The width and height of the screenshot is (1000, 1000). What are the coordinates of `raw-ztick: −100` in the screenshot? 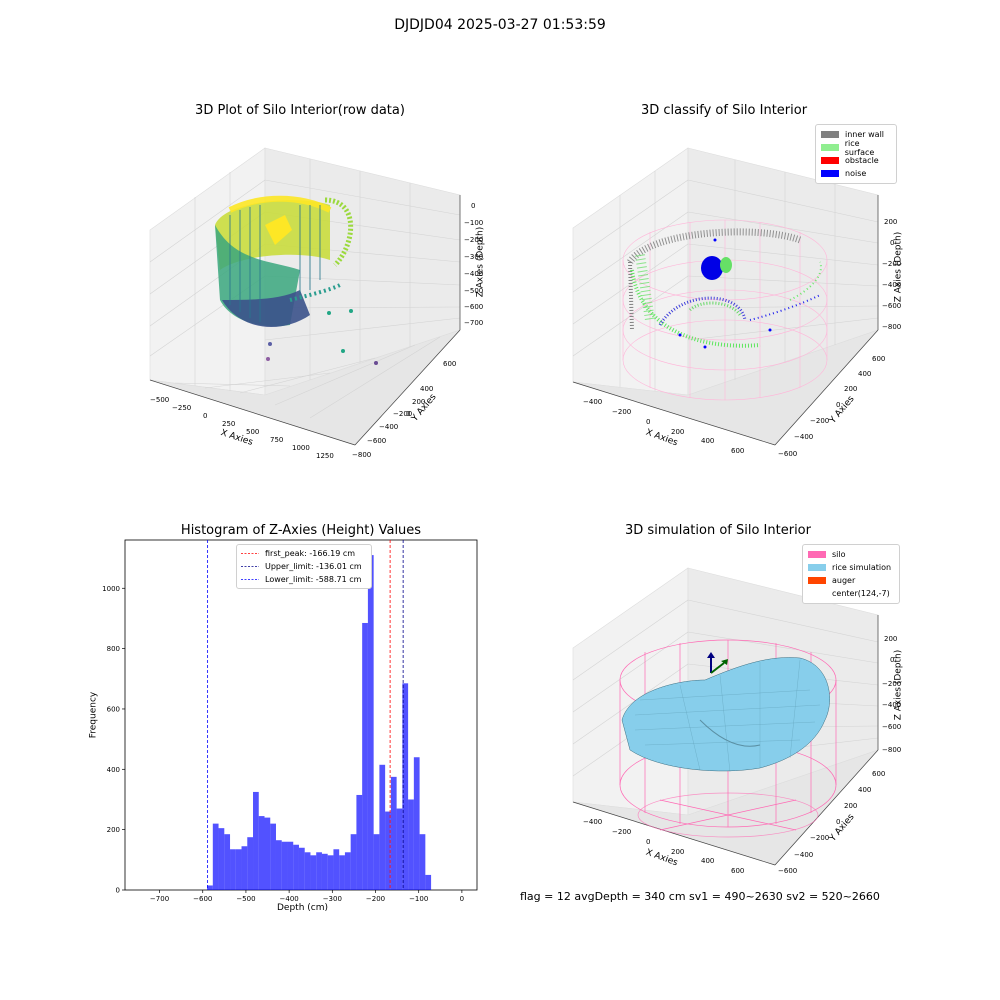 It's located at (474, 223).